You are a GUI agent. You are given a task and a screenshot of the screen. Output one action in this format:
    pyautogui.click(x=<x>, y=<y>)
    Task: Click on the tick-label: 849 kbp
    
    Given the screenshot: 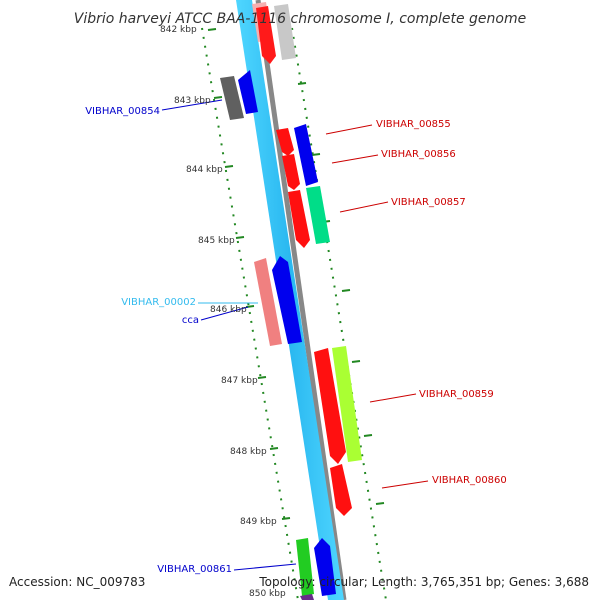 What is the action you would take?
    pyautogui.click(x=258, y=522)
    